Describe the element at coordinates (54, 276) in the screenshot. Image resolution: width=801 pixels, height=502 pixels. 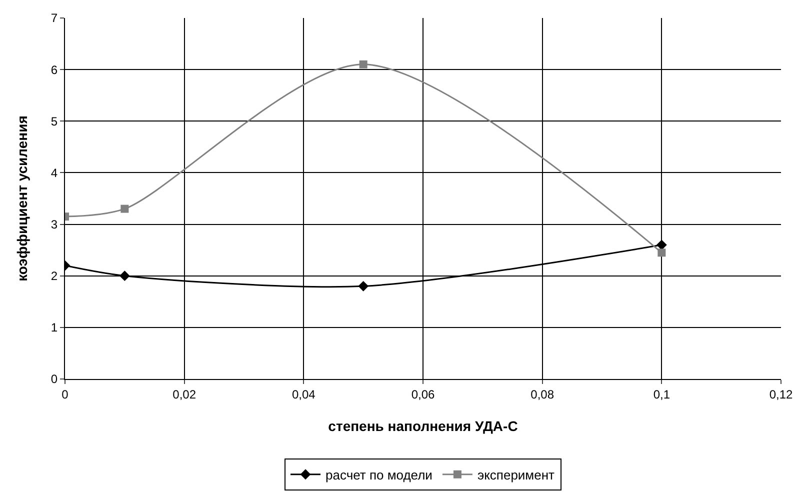
I see `y-tick-label: 2` at that location.